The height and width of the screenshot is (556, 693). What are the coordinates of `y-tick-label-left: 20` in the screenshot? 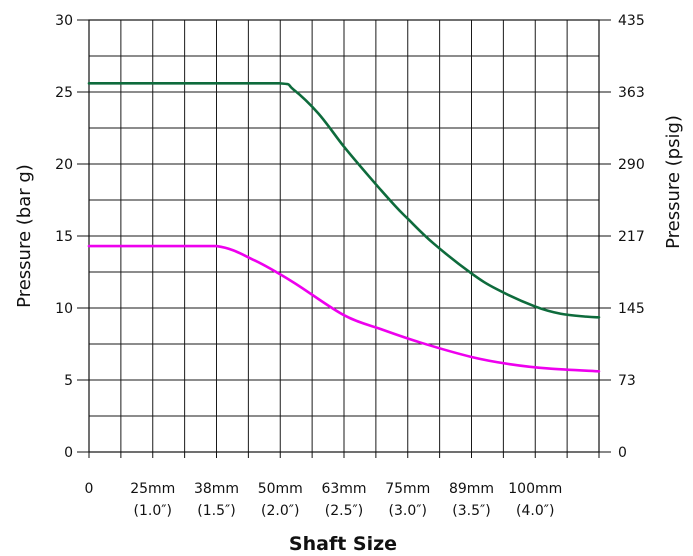 It's located at (64, 165).